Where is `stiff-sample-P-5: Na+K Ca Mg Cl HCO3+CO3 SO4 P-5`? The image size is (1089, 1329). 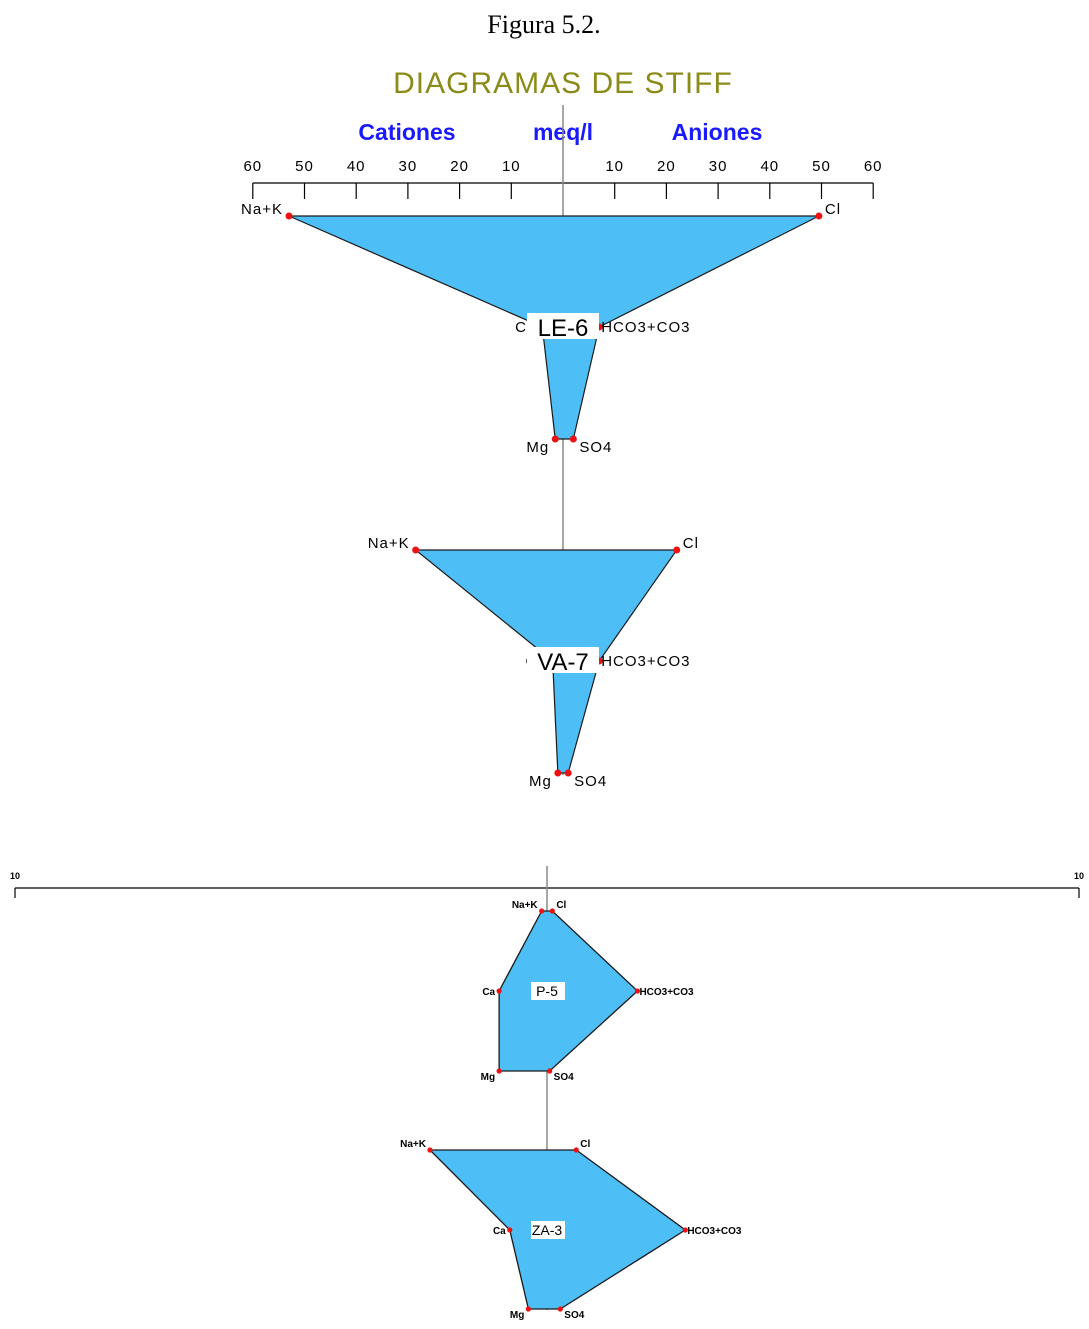 stiff-sample-P-5: Na+K Ca Mg Cl HCO3+CO3 SO4 P-5 is located at coordinates (587, 991).